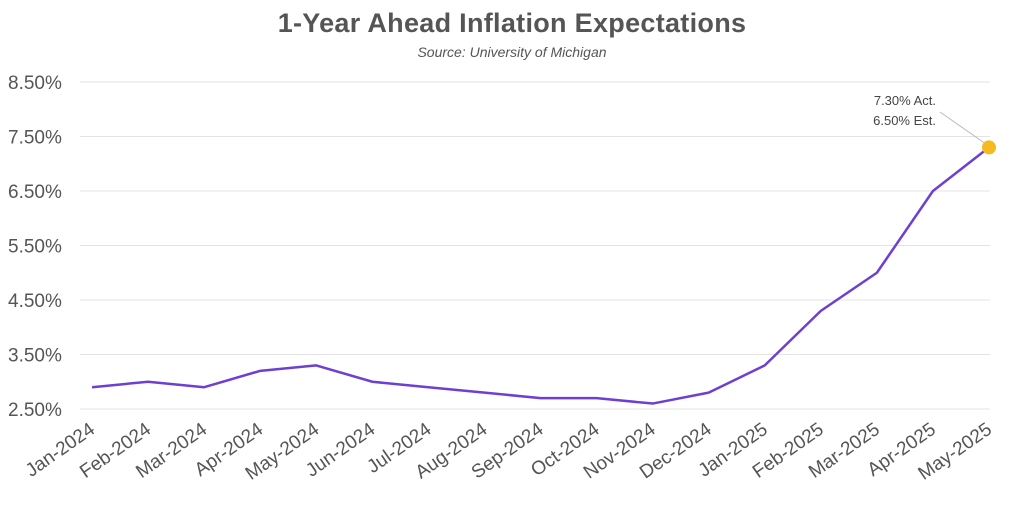 The height and width of the screenshot is (513, 1024). I want to click on y-axis-ticks: 8.50% 7.50% 6.50% 5.50% 4.50% 3.50% 2.50%, so click(35, 247).